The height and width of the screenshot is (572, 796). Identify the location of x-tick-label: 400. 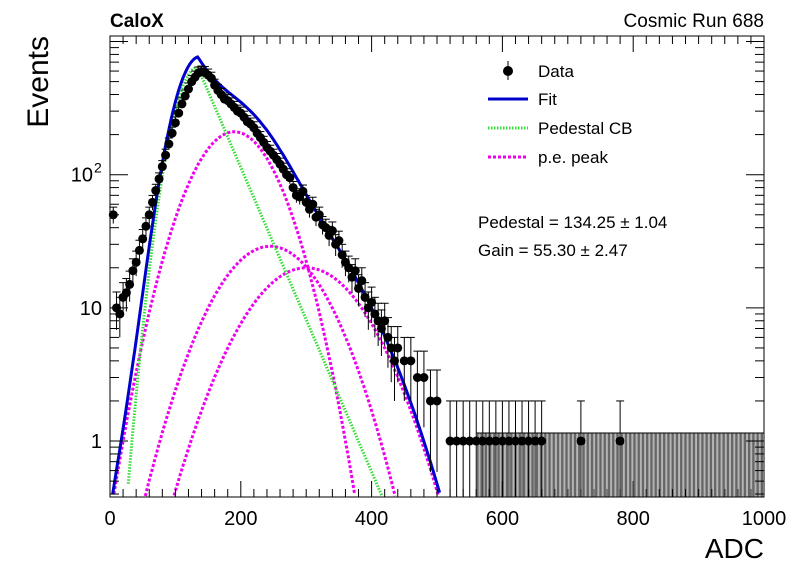
(371, 519).